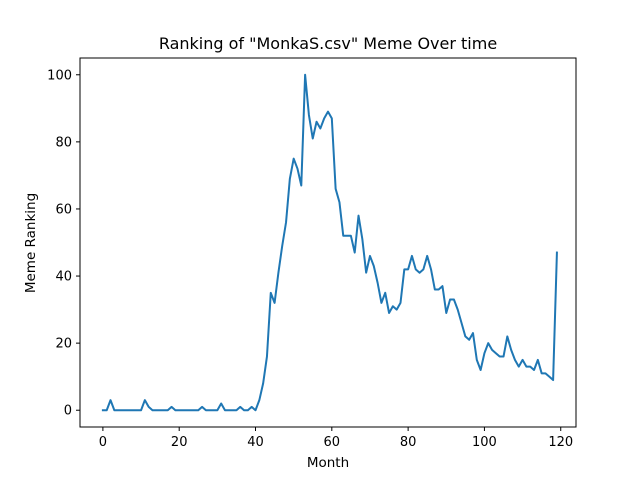 Image resolution: width=640 pixels, height=480 pixels. What do you see at coordinates (560, 442) in the screenshot?
I see `x-tick-label: 120` at bounding box center [560, 442].